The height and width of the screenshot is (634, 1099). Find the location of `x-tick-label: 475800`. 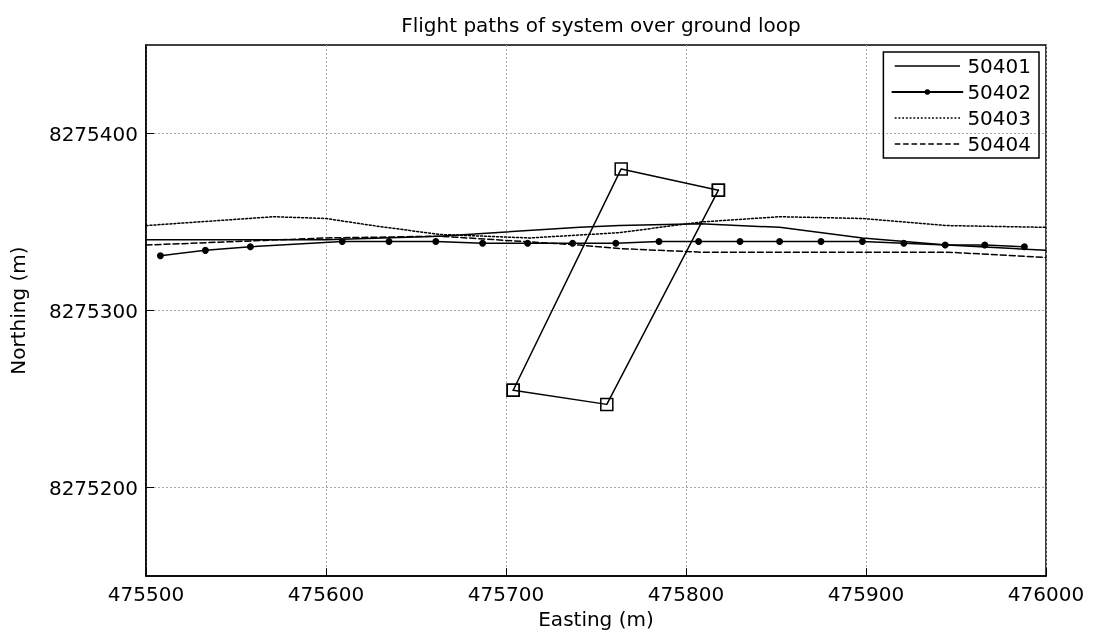

x-tick-label: 475800 is located at coordinates (686, 594).